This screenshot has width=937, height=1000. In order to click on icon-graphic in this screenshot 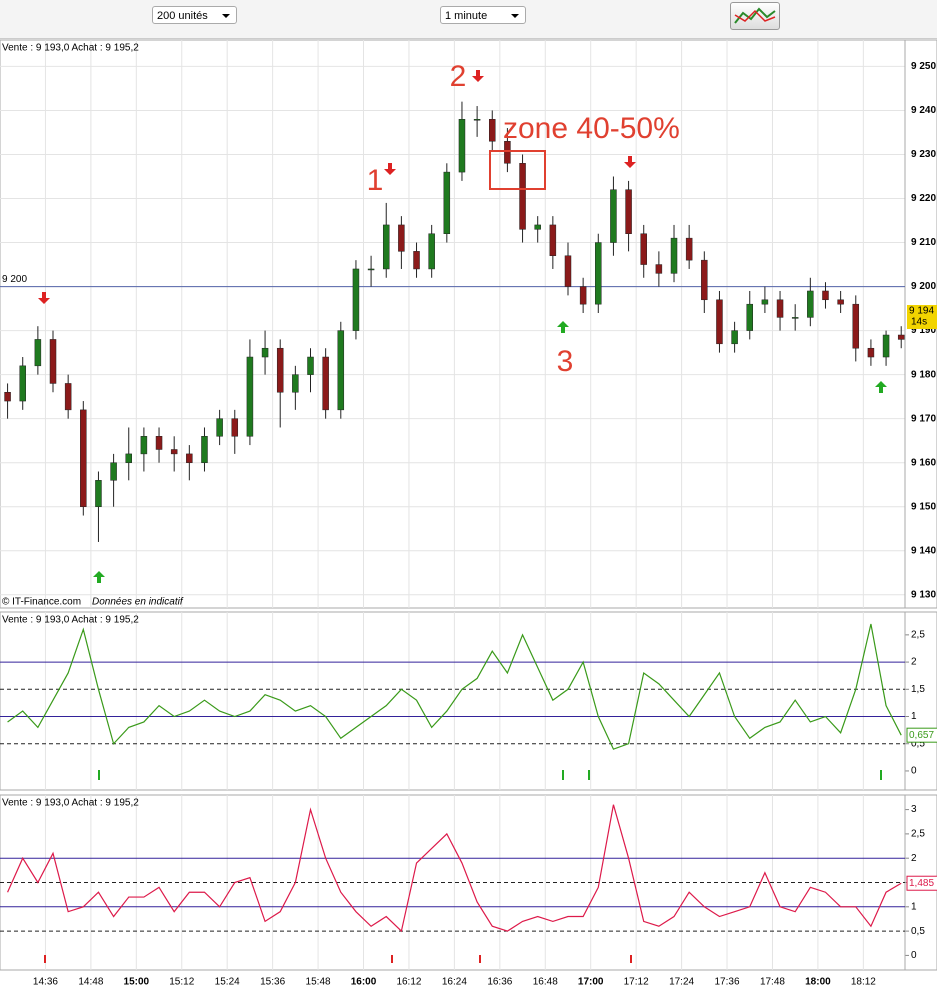, I will do `click(755, 15)`.